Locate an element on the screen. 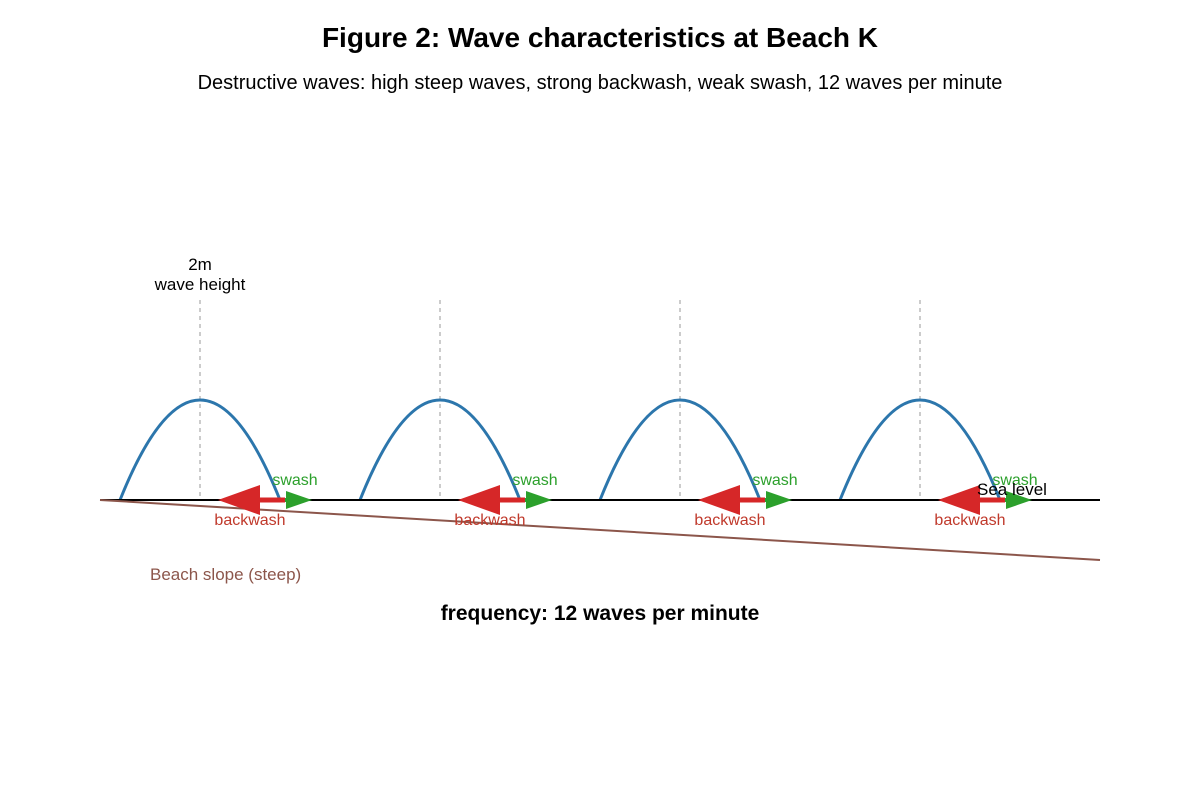 The height and width of the screenshot is (800, 1200). frequency-label: frequency: 12 waves per minute is located at coordinates (600, 613).